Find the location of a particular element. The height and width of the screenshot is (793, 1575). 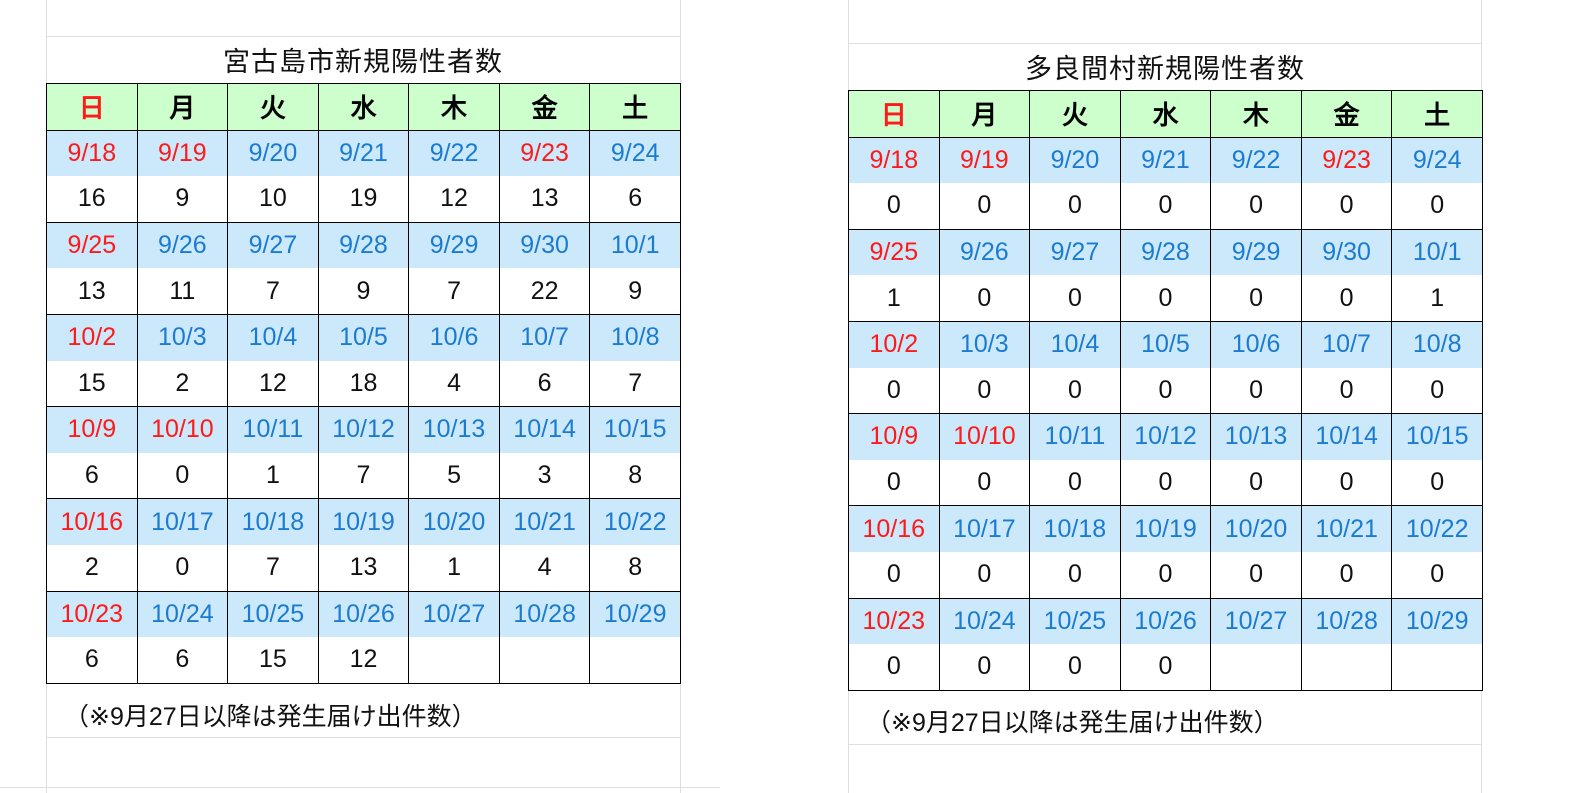

date-cell: 9/19 is located at coordinates (182, 153).